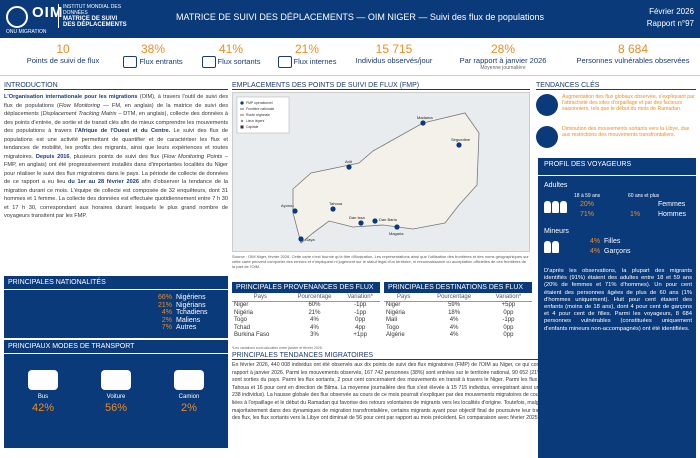 The width and height of the screenshot is (700, 458). Describe the element at coordinates (633, 60) in the screenshot. I see `kpi-label: Personnes vulnérables observées` at that location.